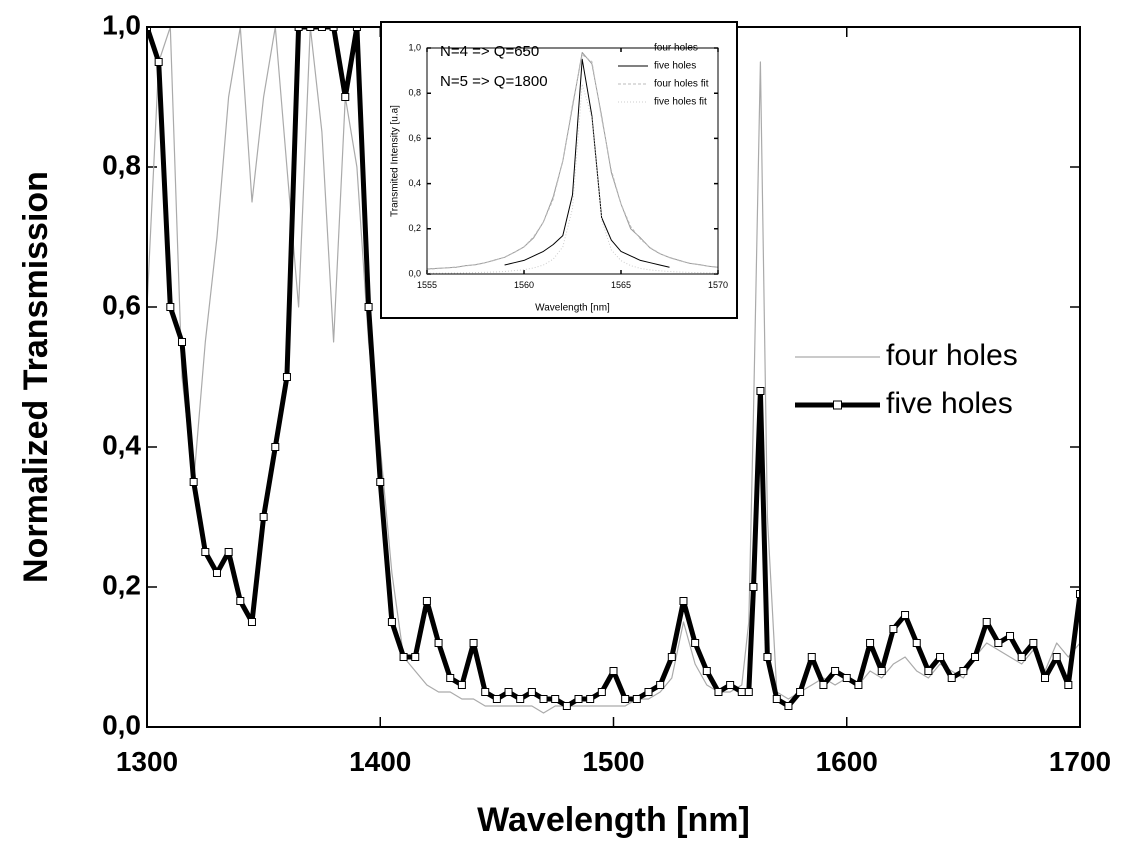  Describe the element at coordinates (621, 285) in the screenshot. I see `x-tick-label: 1565` at that location.